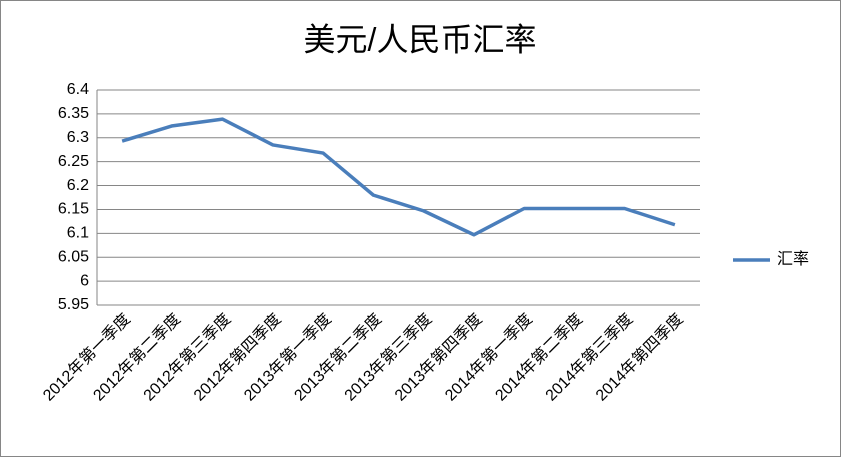  I want to click on y-tick-label: 6.2, so click(78, 185).